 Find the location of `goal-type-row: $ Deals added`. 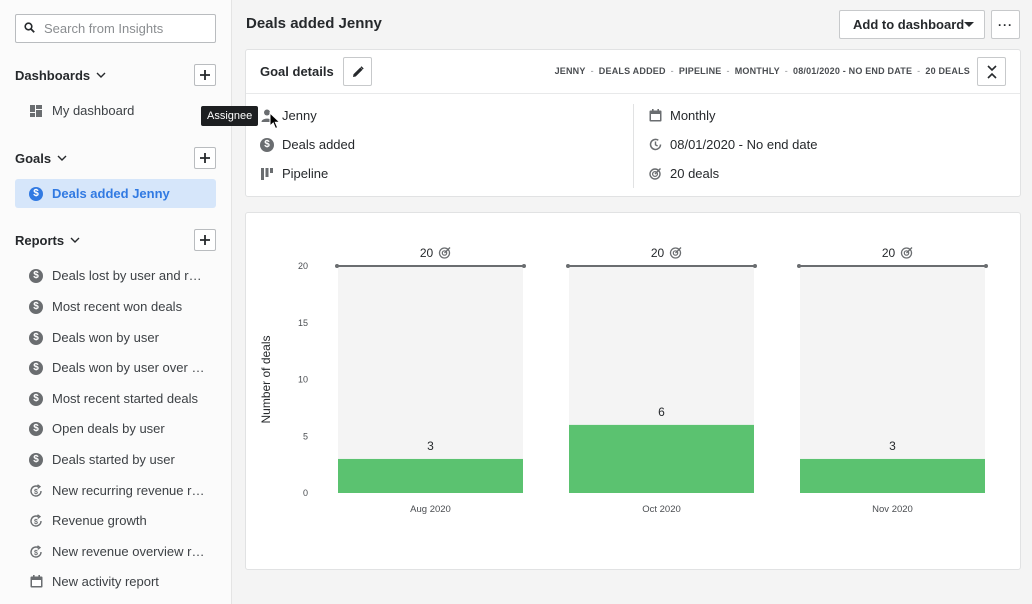

goal-type-row: $ Deals added is located at coordinates (307, 144).